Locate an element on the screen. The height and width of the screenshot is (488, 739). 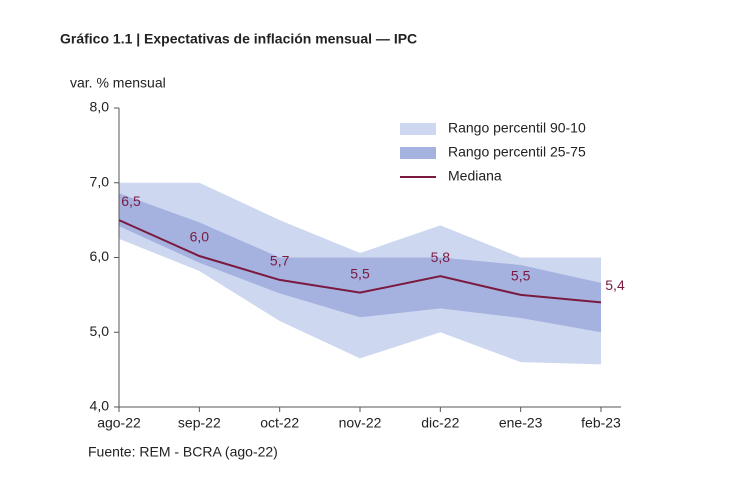
median-line is located at coordinates (360, 261).